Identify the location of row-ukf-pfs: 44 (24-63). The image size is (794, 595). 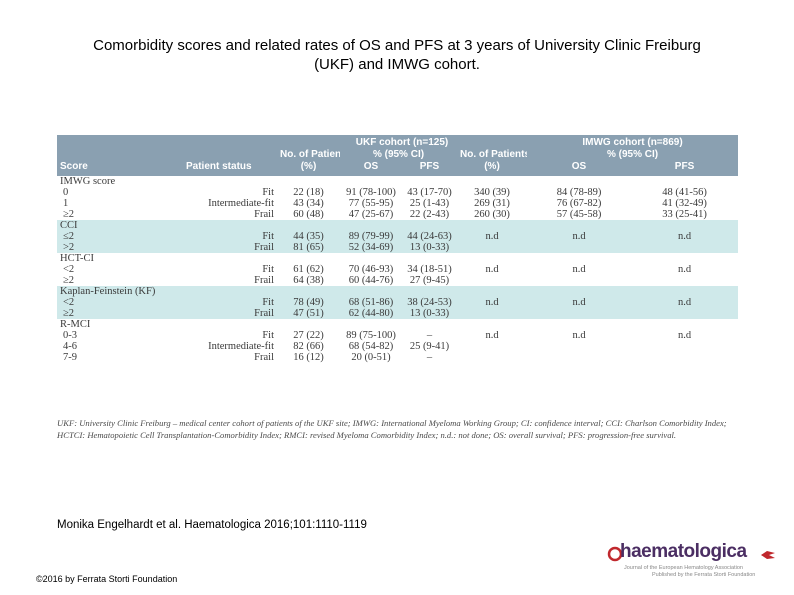
(429, 236).